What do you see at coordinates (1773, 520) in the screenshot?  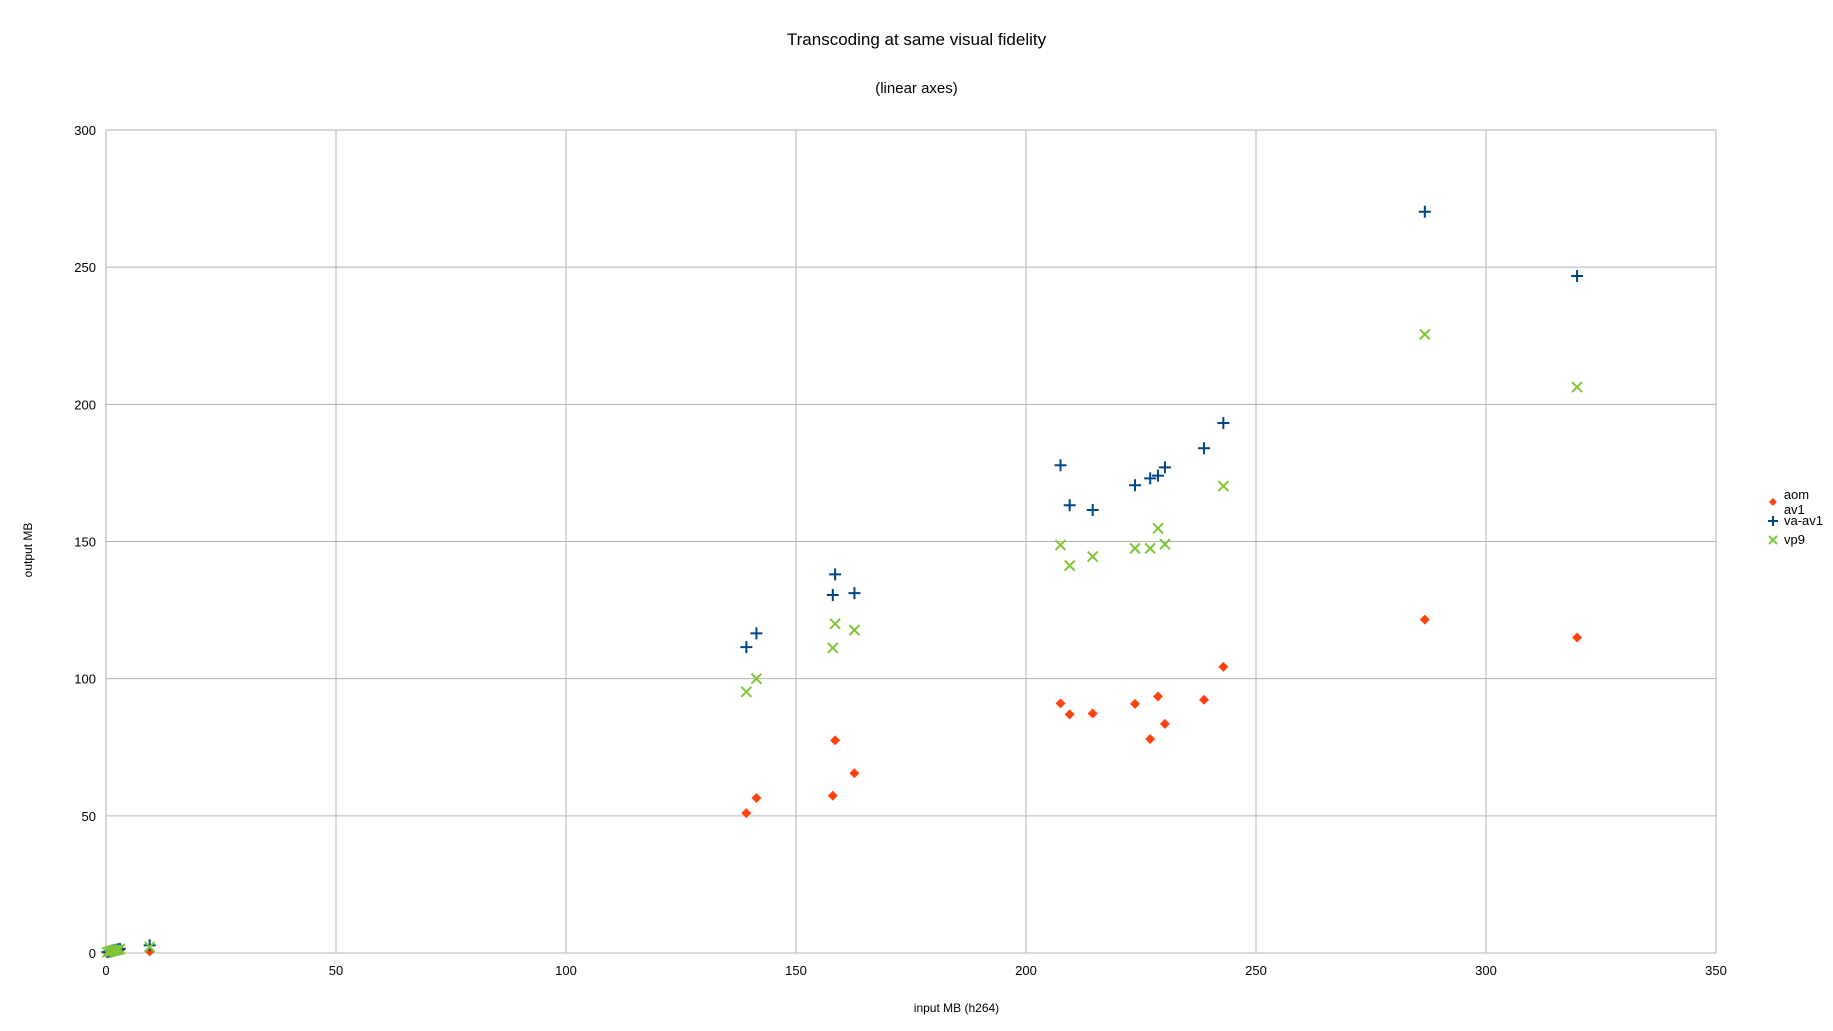 I see `plus-marker-icon` at bounding box center [1773, 520].